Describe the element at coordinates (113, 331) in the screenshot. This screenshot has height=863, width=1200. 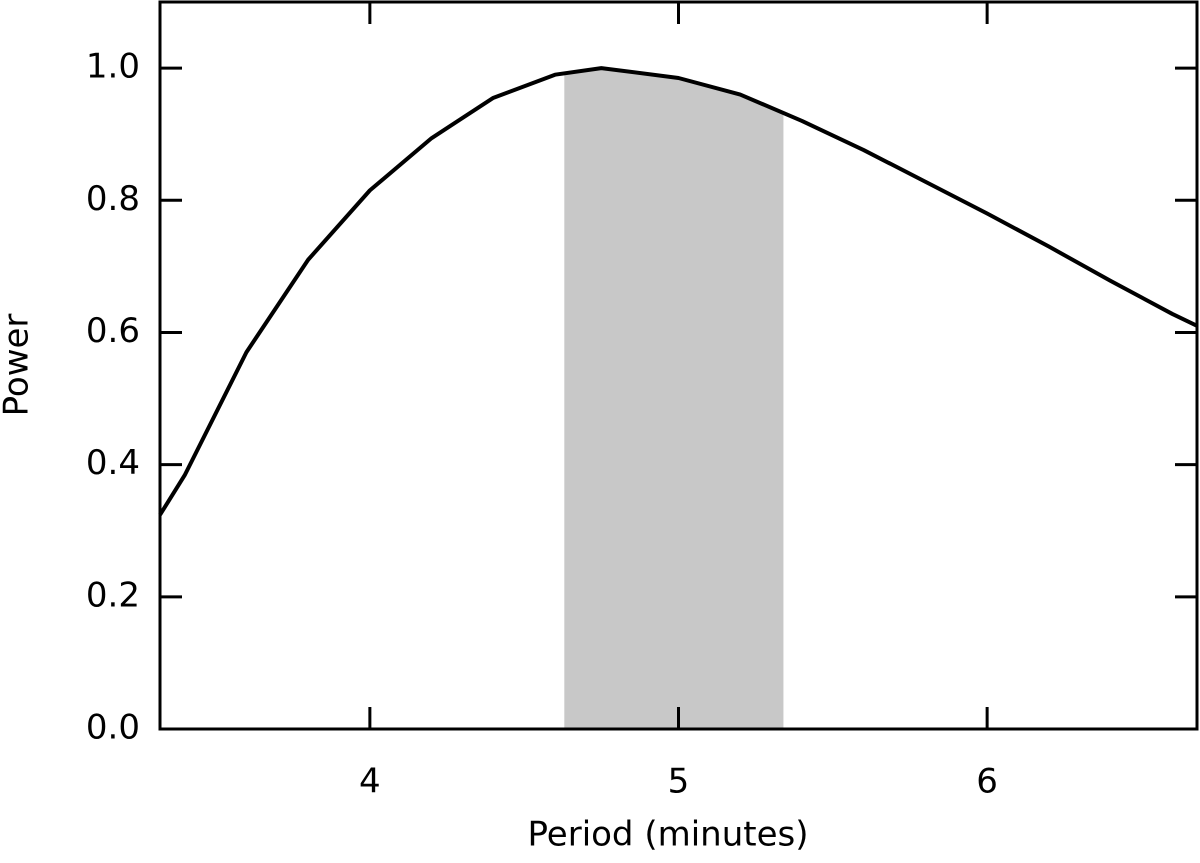
I see `y-tick-label: 0.6` at that location.